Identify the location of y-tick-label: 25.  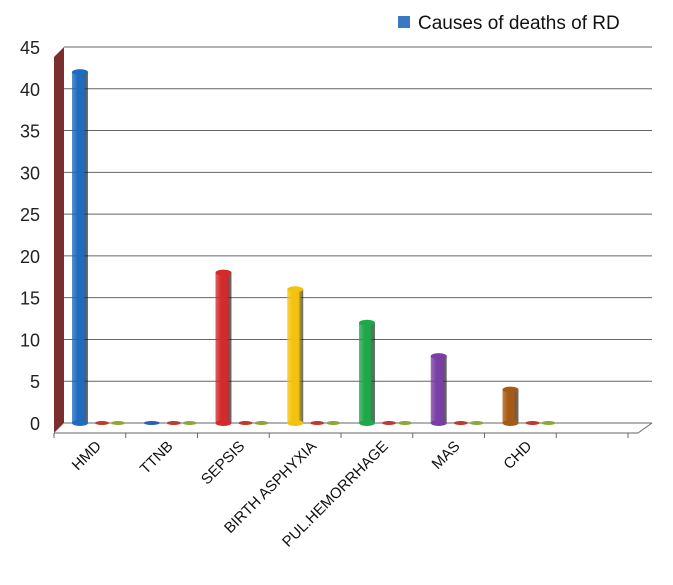
(30, 215).